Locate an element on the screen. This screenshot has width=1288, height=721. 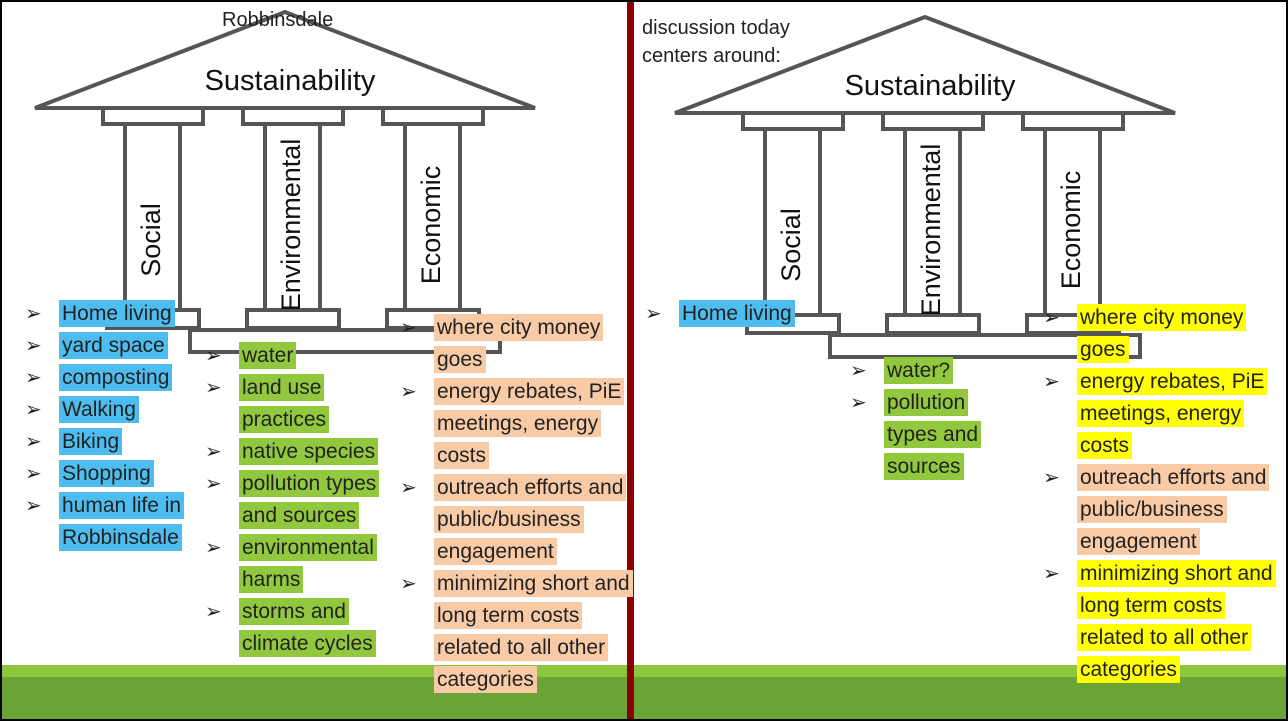
list-item: water? is located at coordinates (932, 371).